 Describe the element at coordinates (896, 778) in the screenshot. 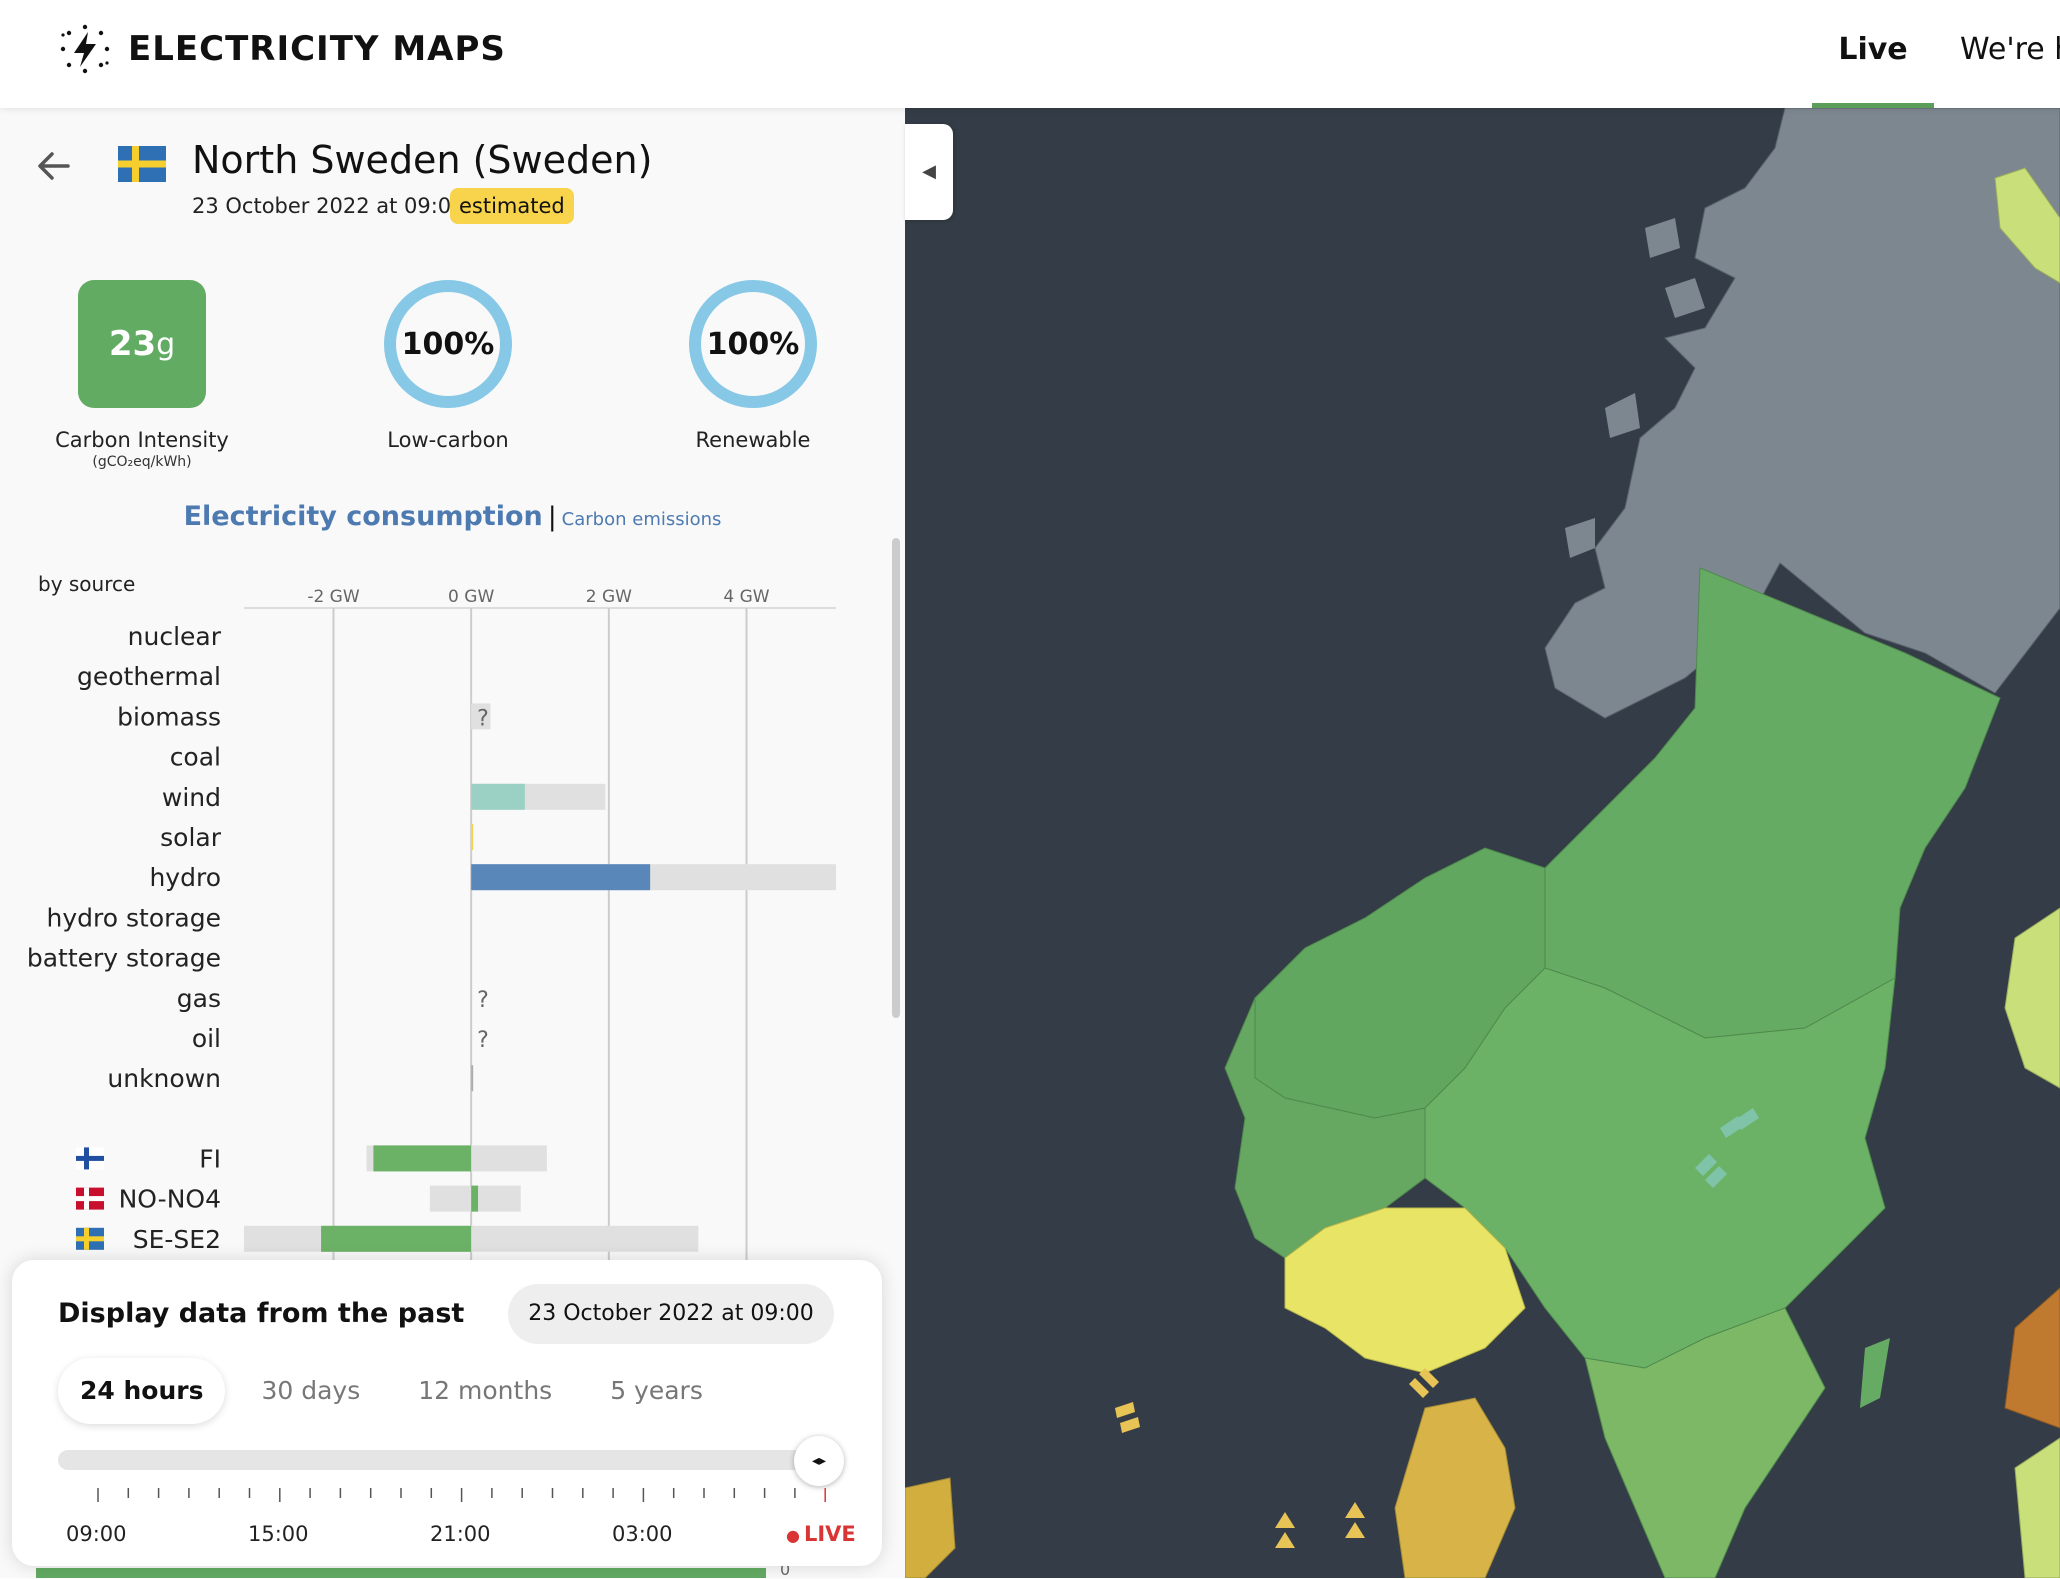

I see `panel-scrollbar` at that location.